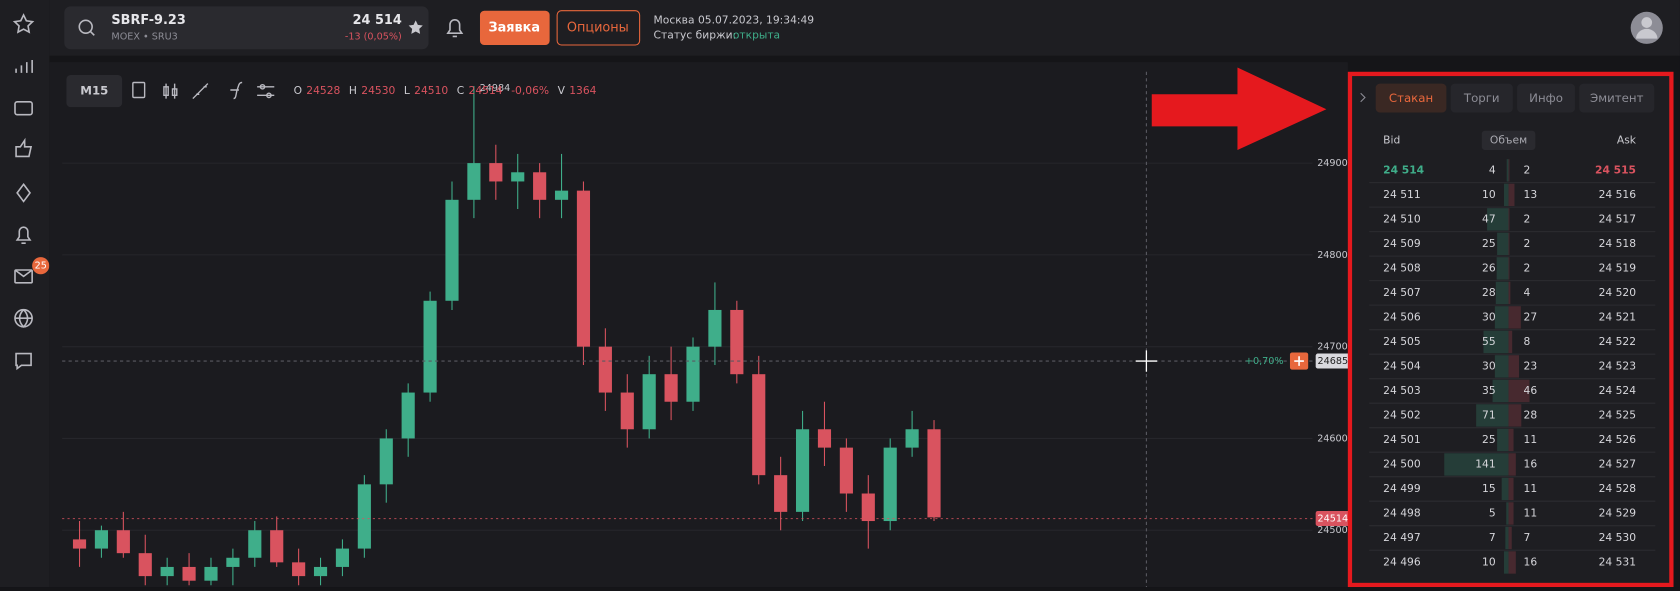  What do you see at coordinates (1489, 243) in the screenshot?
I see `bid-volume: 25` at bounding box center [1489, 243].